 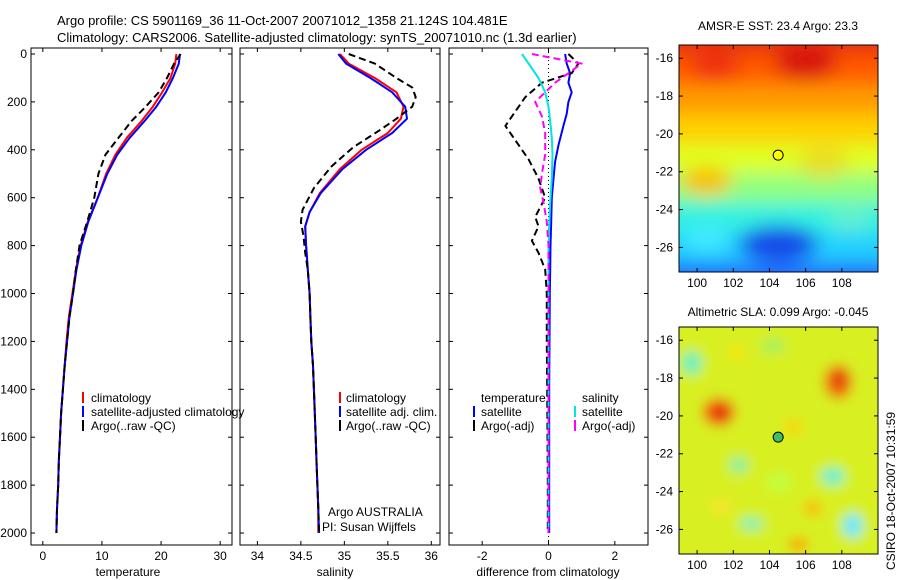 I want to click on y-tick-label: 2000, so click(x=13, y=533).